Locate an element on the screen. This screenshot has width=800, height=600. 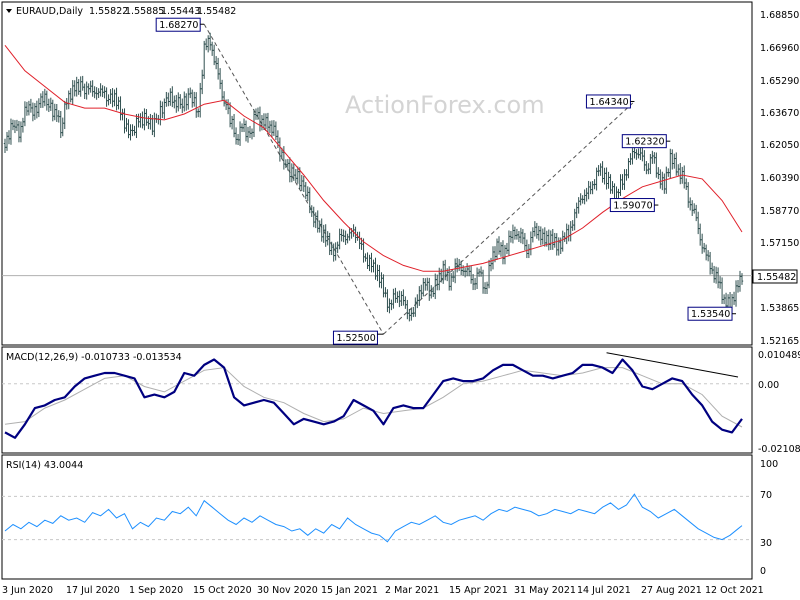
price-tick: 1.63670 is located at coordinates (779, 113).